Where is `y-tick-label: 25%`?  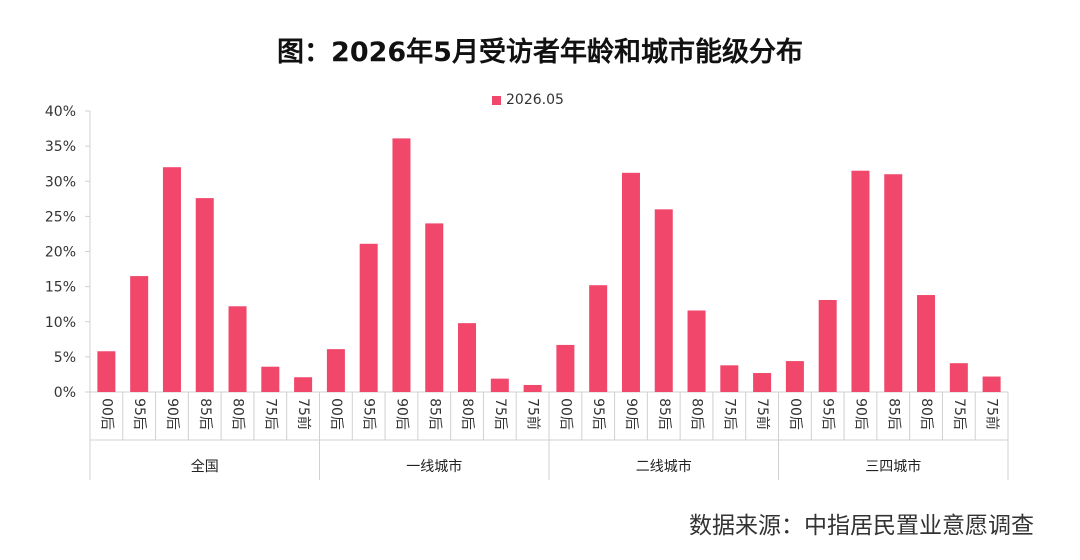 y-tick-label: 25% is located at coordinates (60, 217).